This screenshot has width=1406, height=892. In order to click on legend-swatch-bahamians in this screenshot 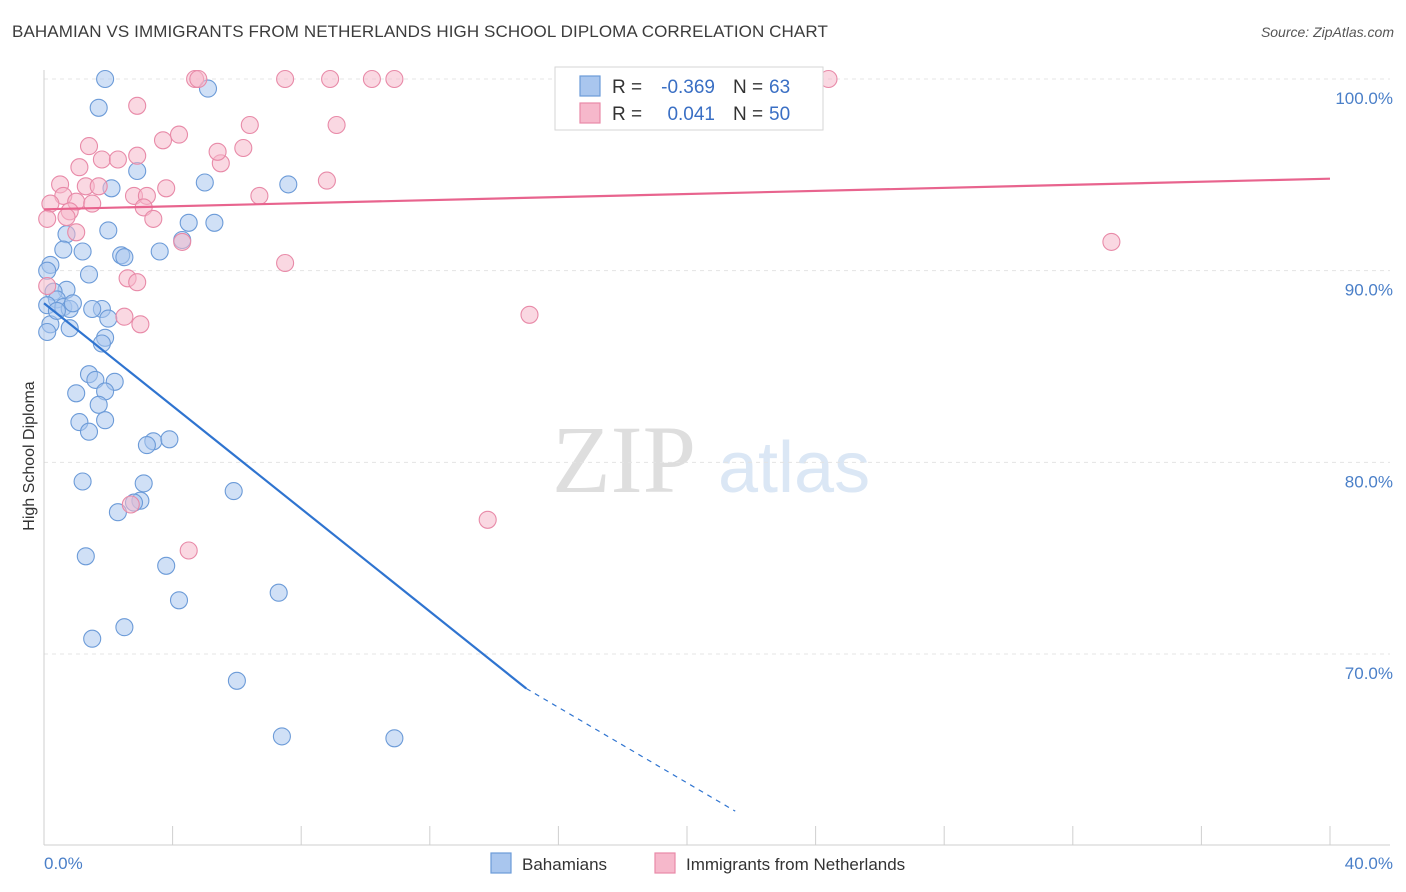, I will do `click(501, 863)`.